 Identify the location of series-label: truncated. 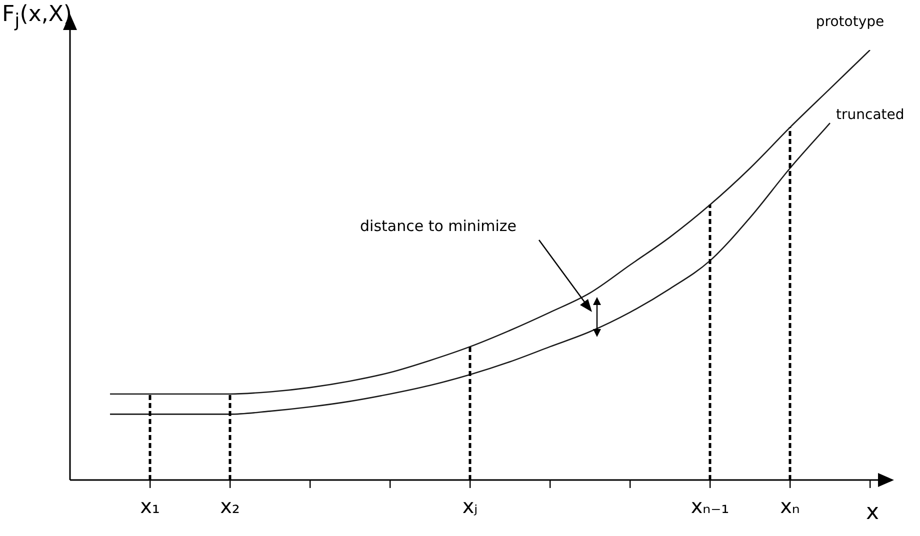
(870, 115).